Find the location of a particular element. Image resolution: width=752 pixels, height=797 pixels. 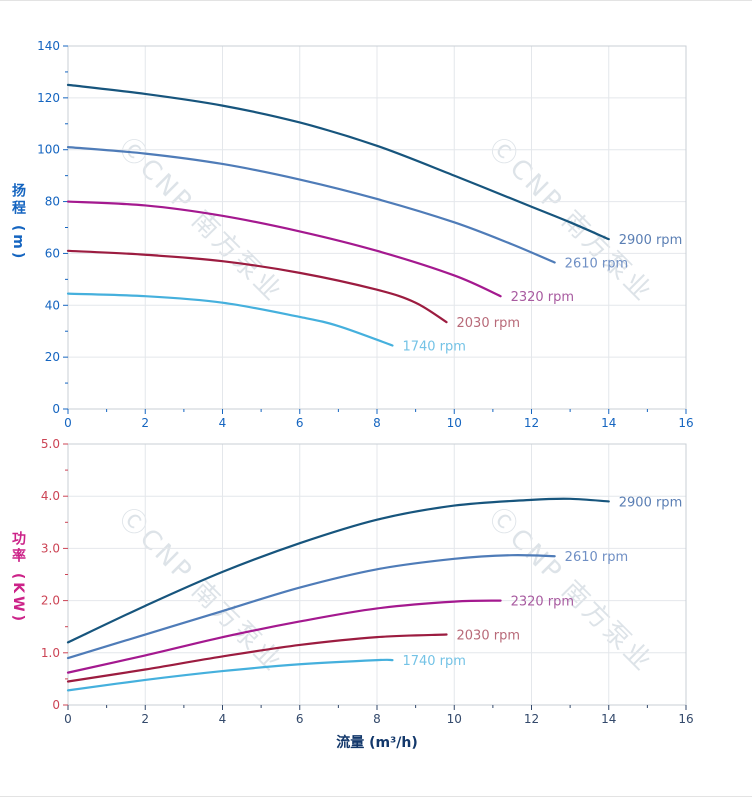

y-tick-label: 3.0 is located at coordinates (50, 548).